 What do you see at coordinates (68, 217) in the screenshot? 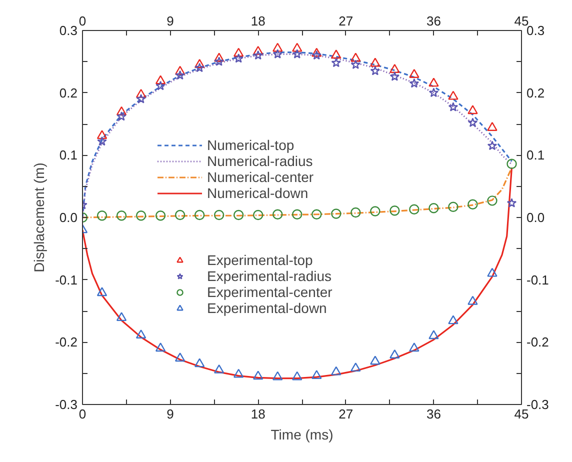
I see `y-tick-label: 0.0` at bounding box center [68, 217].